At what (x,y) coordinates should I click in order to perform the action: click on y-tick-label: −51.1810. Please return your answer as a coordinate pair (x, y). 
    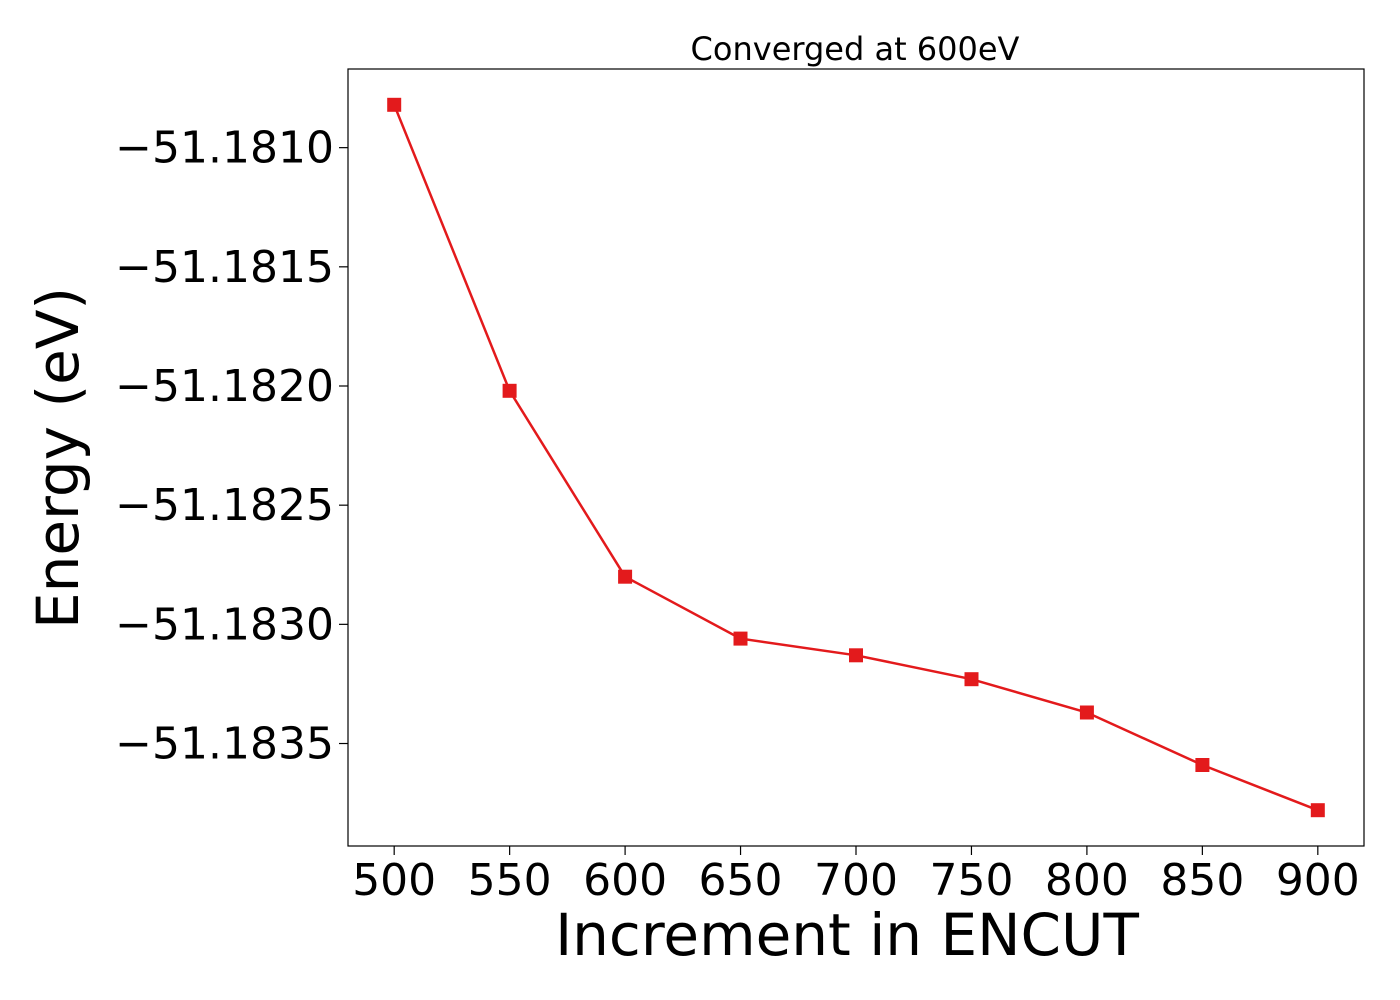
    Looking at the image, I should click on (224, 148).